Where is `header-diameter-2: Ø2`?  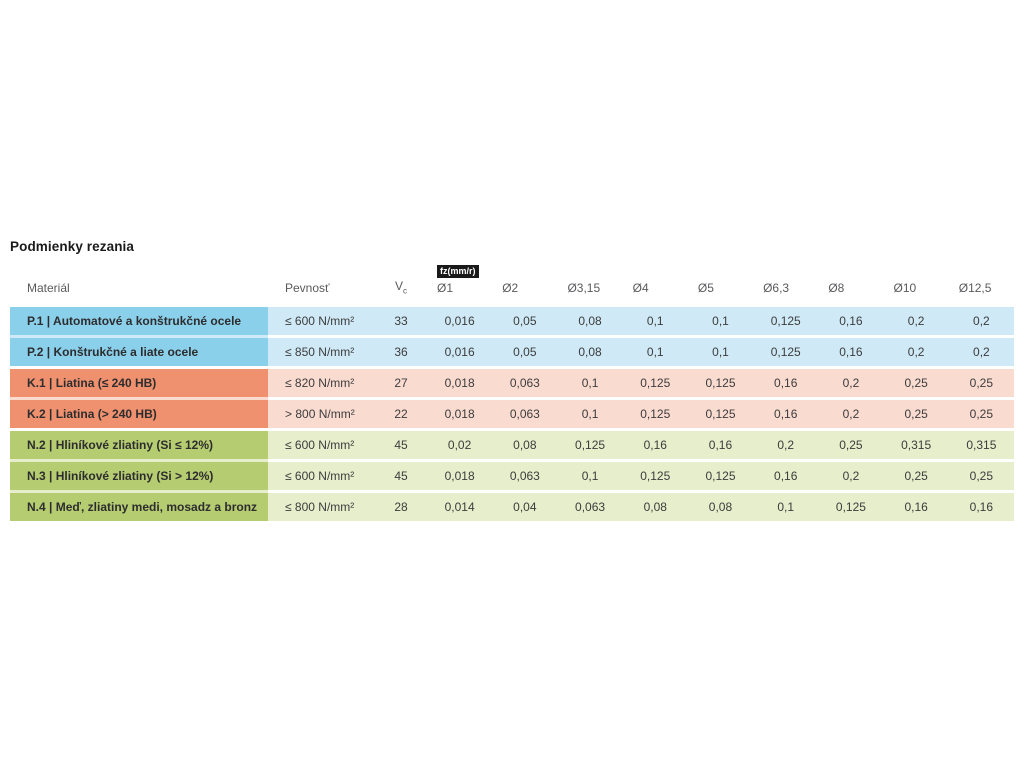
header-diameter-2: Ø2 is located at coordinates (510, 288).